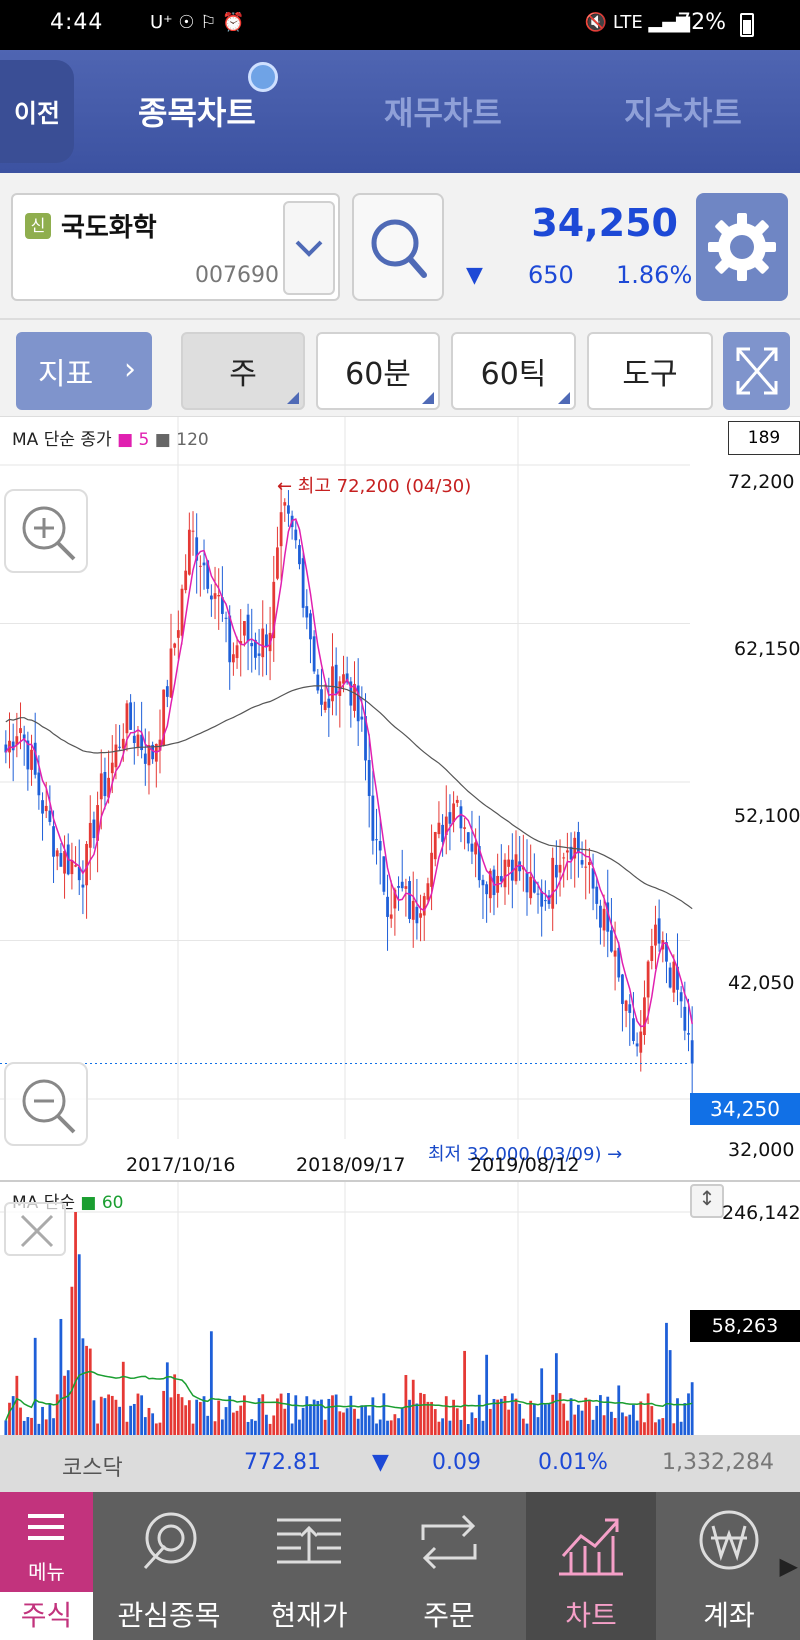 The width and height of the screenshot is (800, 1640). Describe the element at coordinates (46, 531) in the screenshot. I see `zoom-in-button` at that location.